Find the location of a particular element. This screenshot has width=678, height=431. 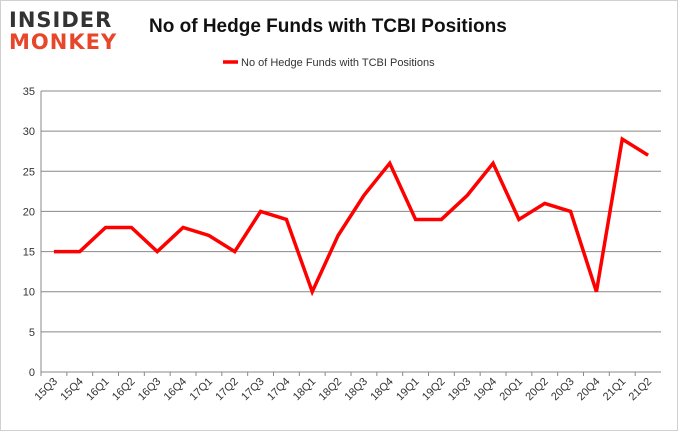

x-tick-label: 18Q1 is located at coordinates (305, 390).